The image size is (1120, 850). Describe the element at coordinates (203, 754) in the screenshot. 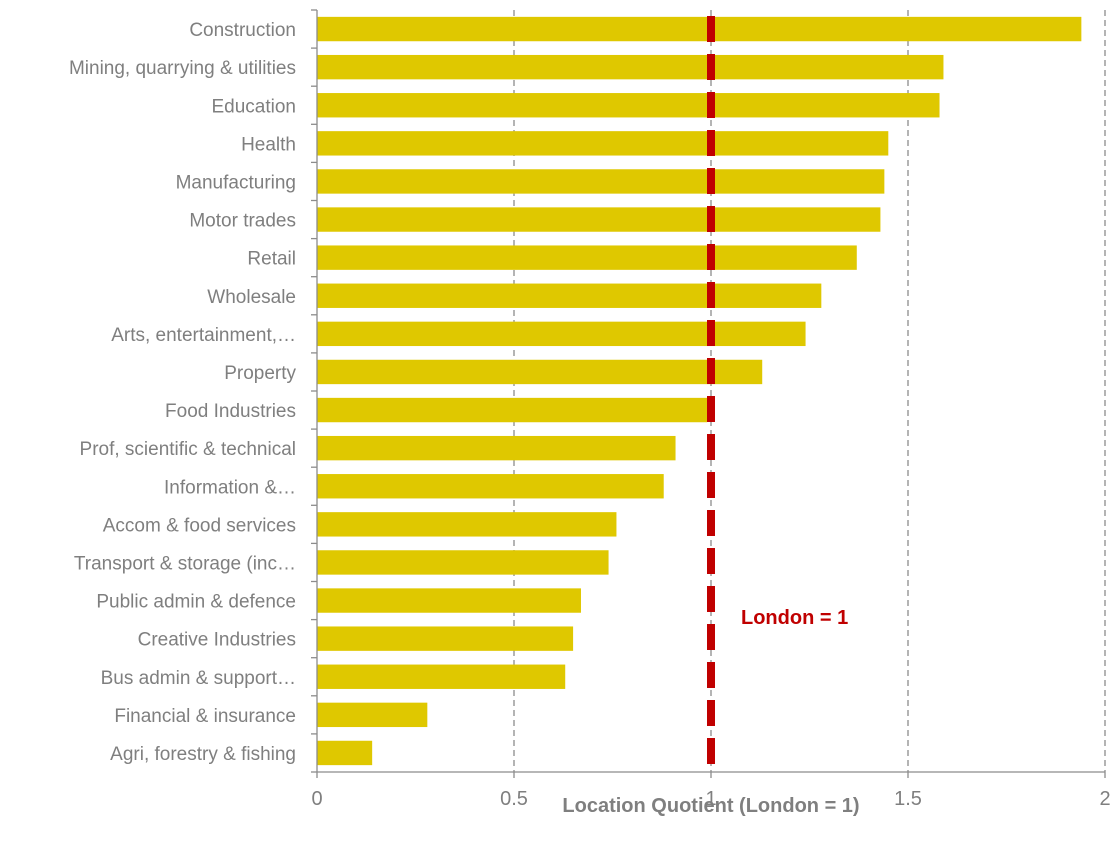

I see `category-label-19: Agri, forestry & fishing` at that location.